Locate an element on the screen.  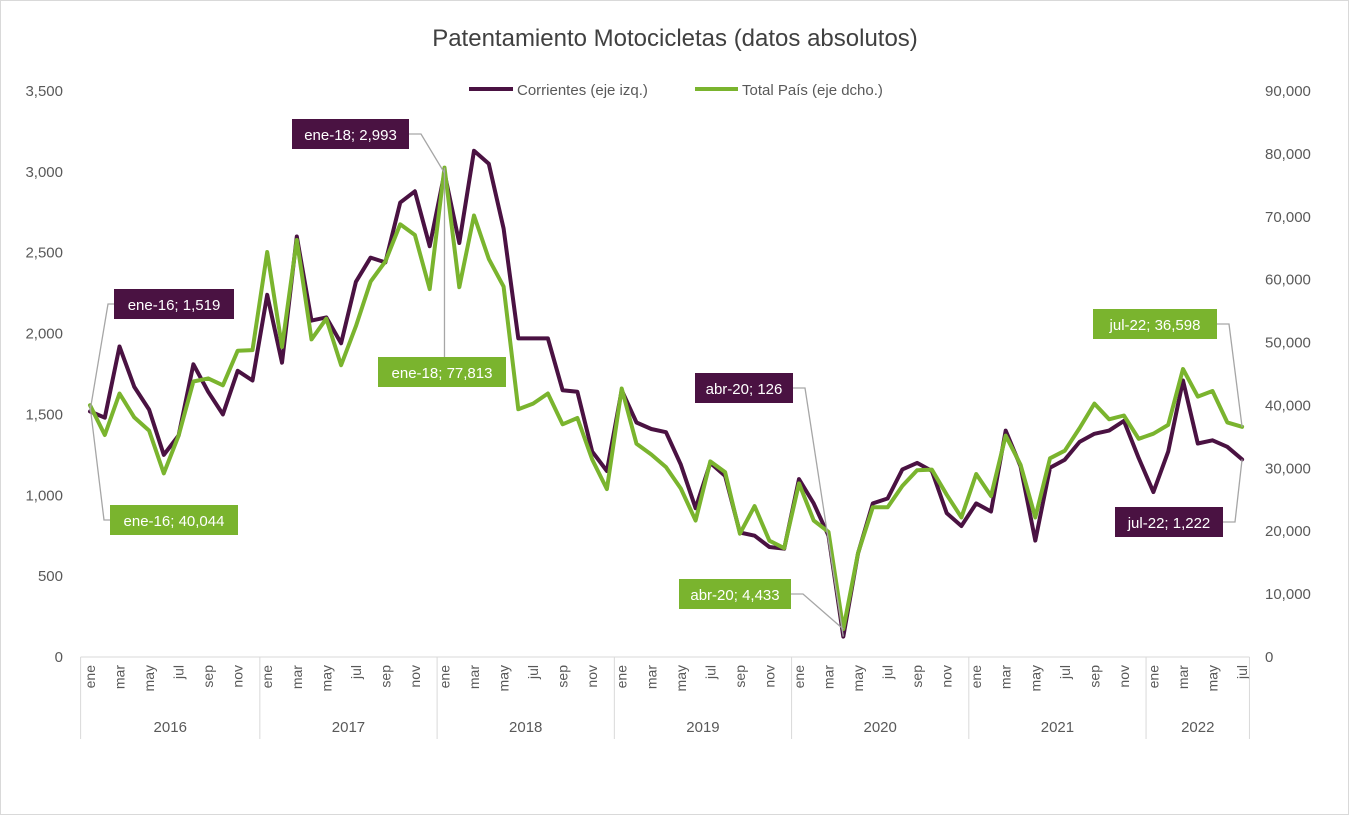
y-right-tick-label: 0 is located at coordinates (1269, 657).